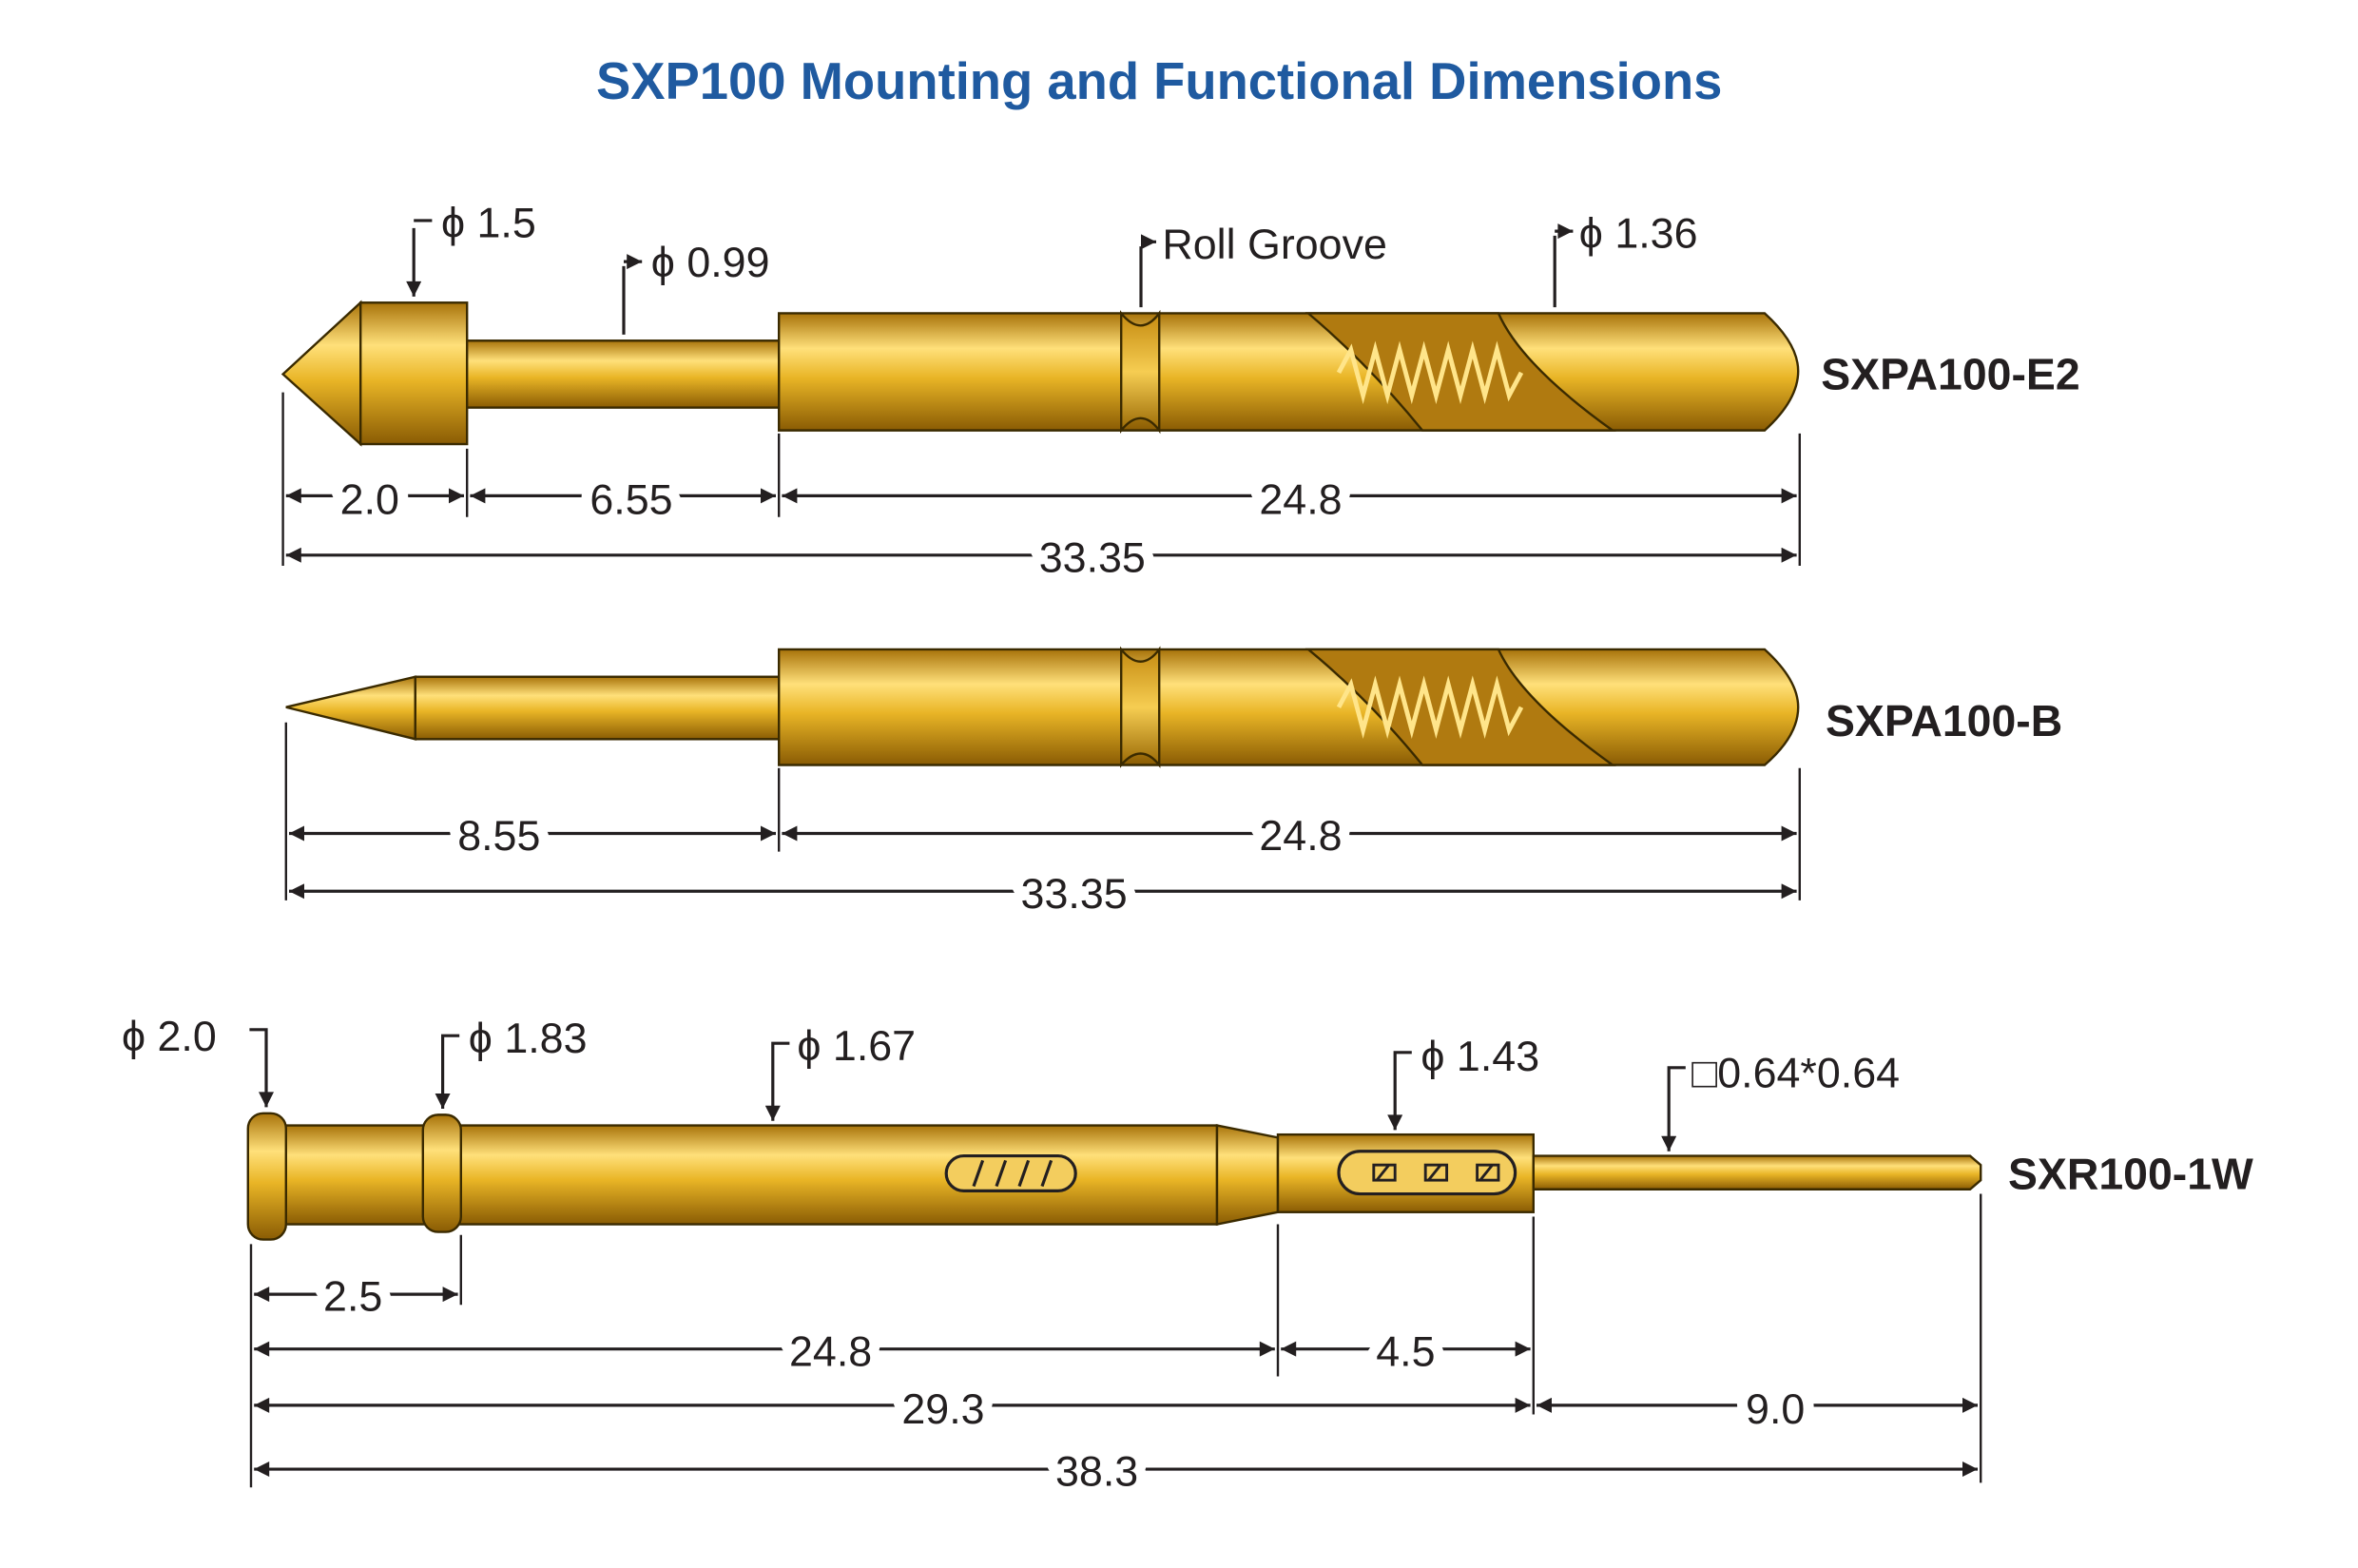 The height and width of the screenshot is (1568, 2358). What do you see at coordinates (353, 1297) in the screenshot?
I see `dim-ring-spacing: 2.5` at bounding box center [353, 1297].